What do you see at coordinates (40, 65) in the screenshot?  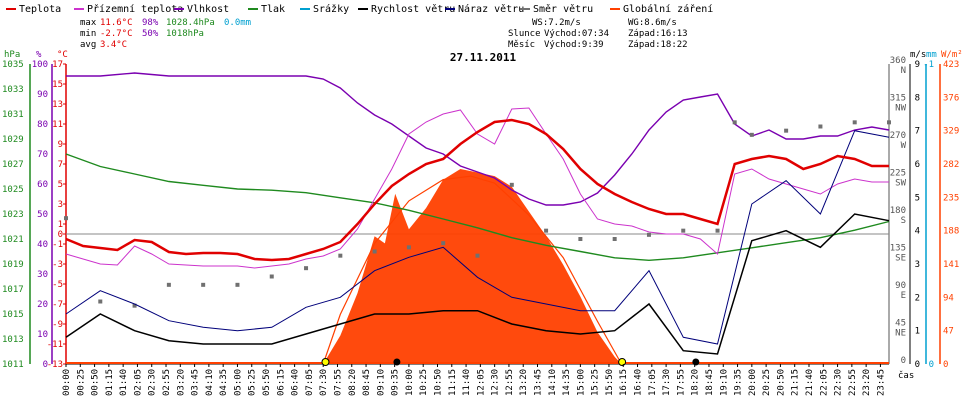 I see `tick-label-pct: 100` at bounding box center [40, 65].